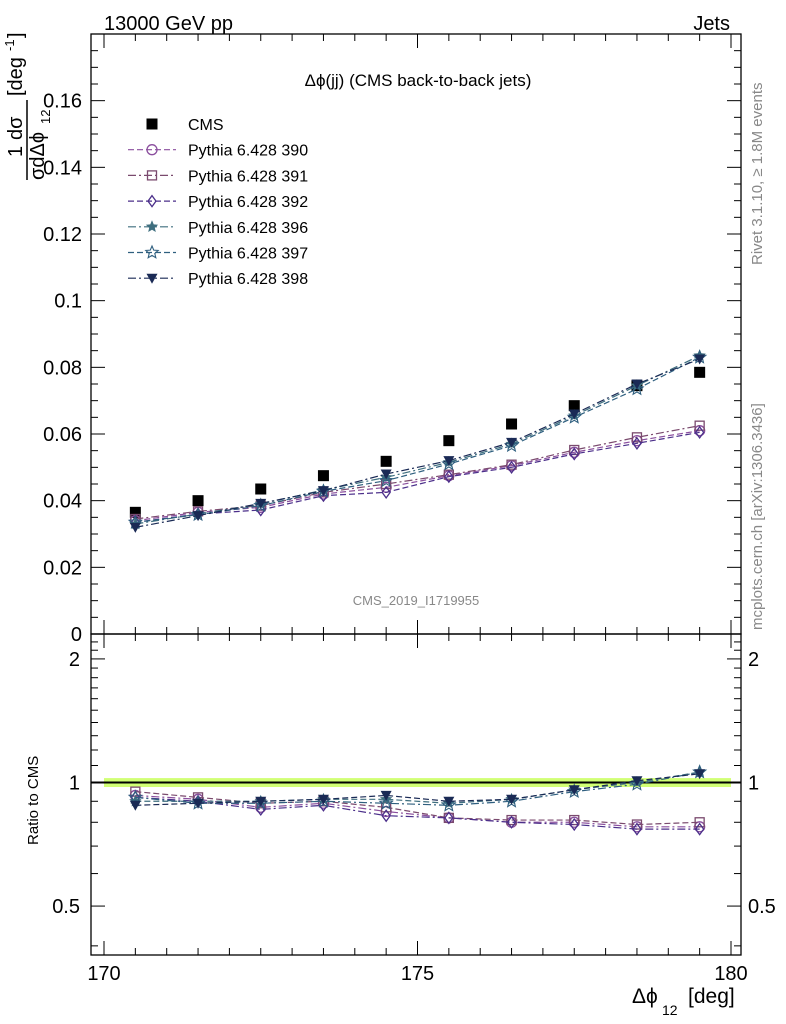 This screenshot has height=1024, width=786. I want to click on header-right: Jets, so click(711, 24).